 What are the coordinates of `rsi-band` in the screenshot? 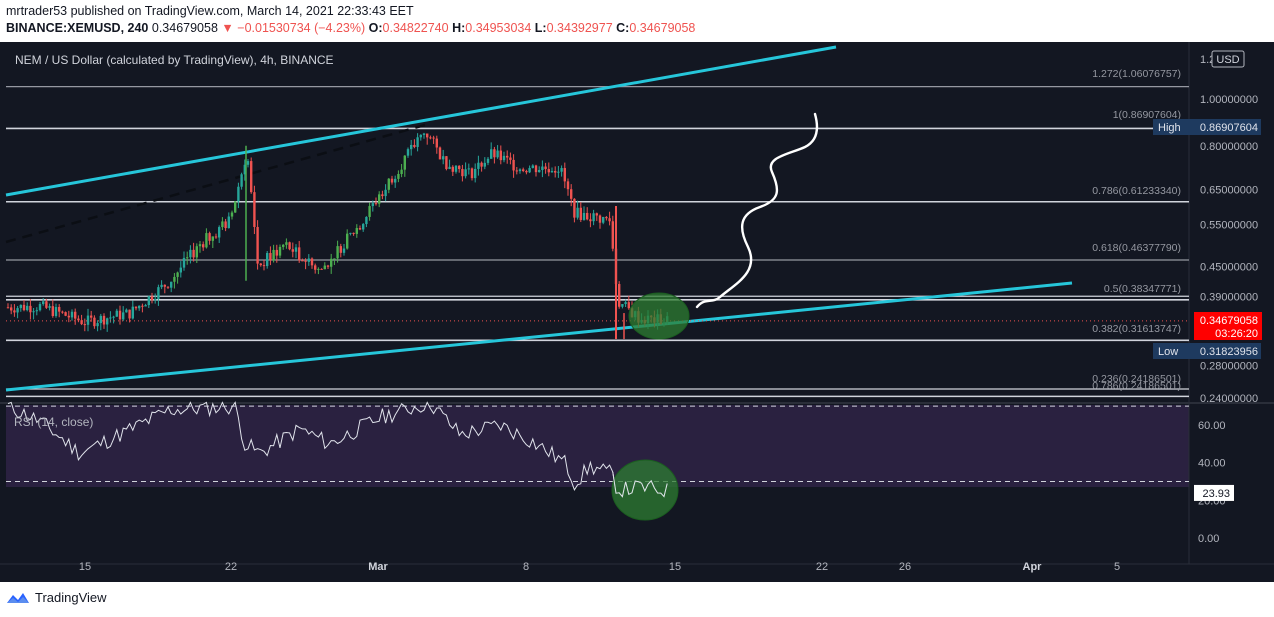 It's located at (597, 446).